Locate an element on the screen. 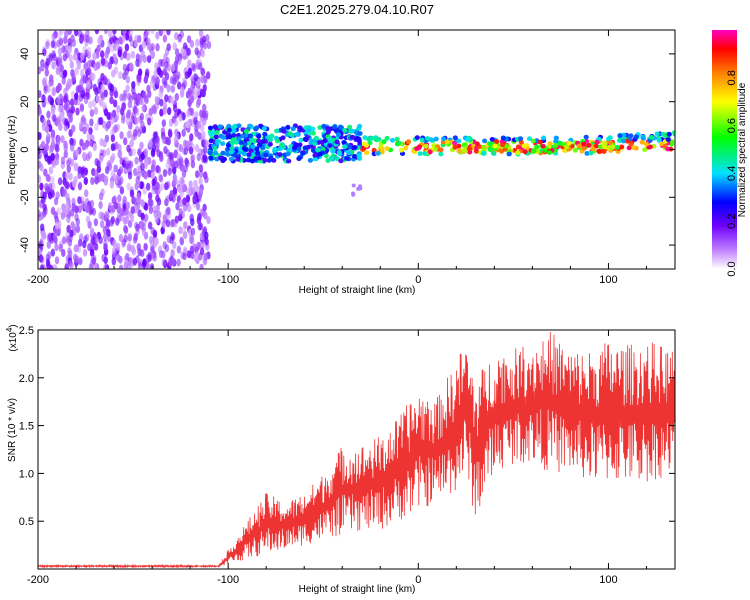  colorbar-tick-label: 0.0 is located at coordinates (732, 268).